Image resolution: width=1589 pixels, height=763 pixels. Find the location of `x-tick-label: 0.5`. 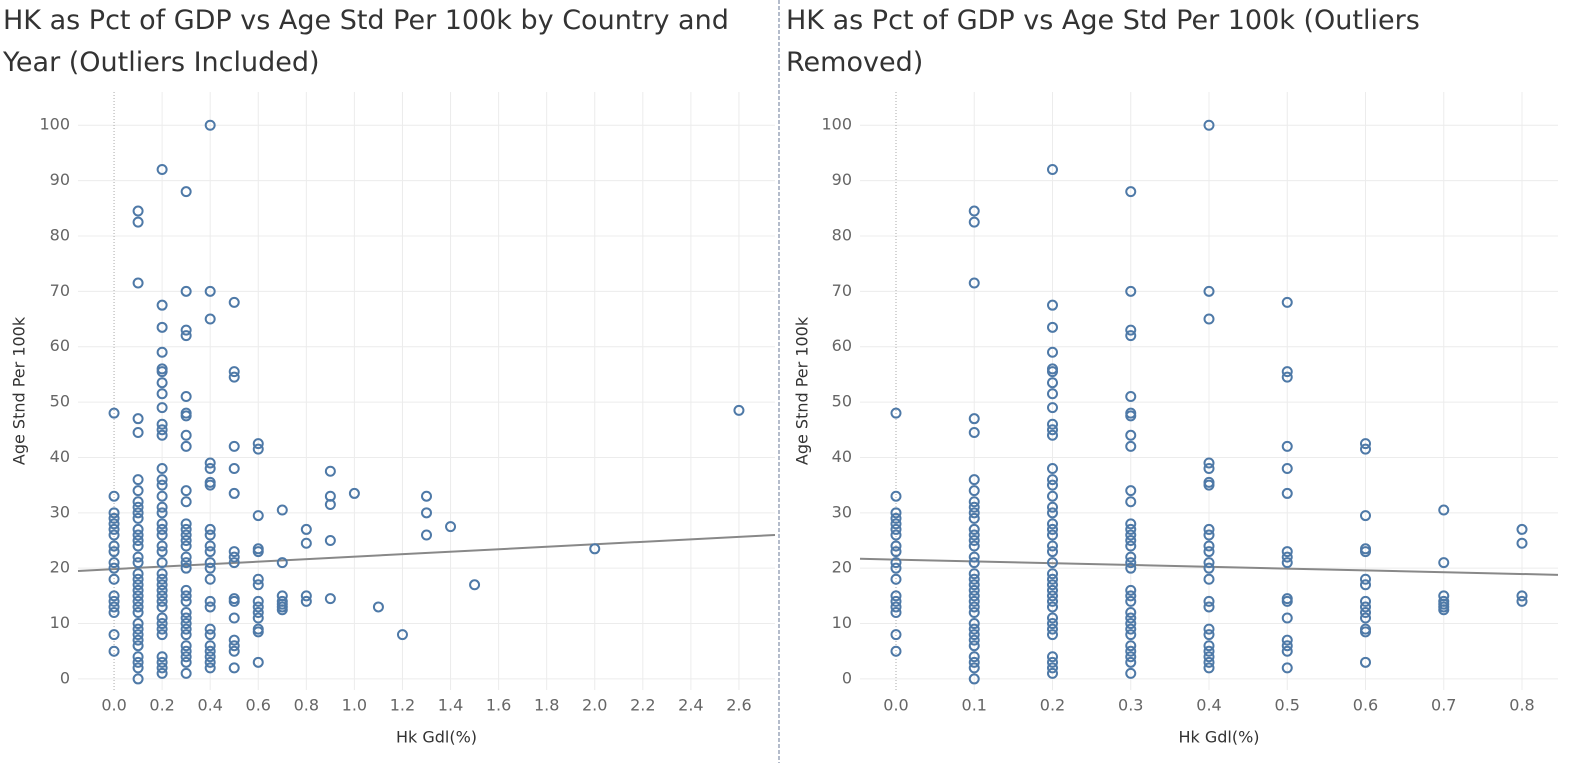

x-tick-label: 0.5 is located at coordinates (1287, 705).